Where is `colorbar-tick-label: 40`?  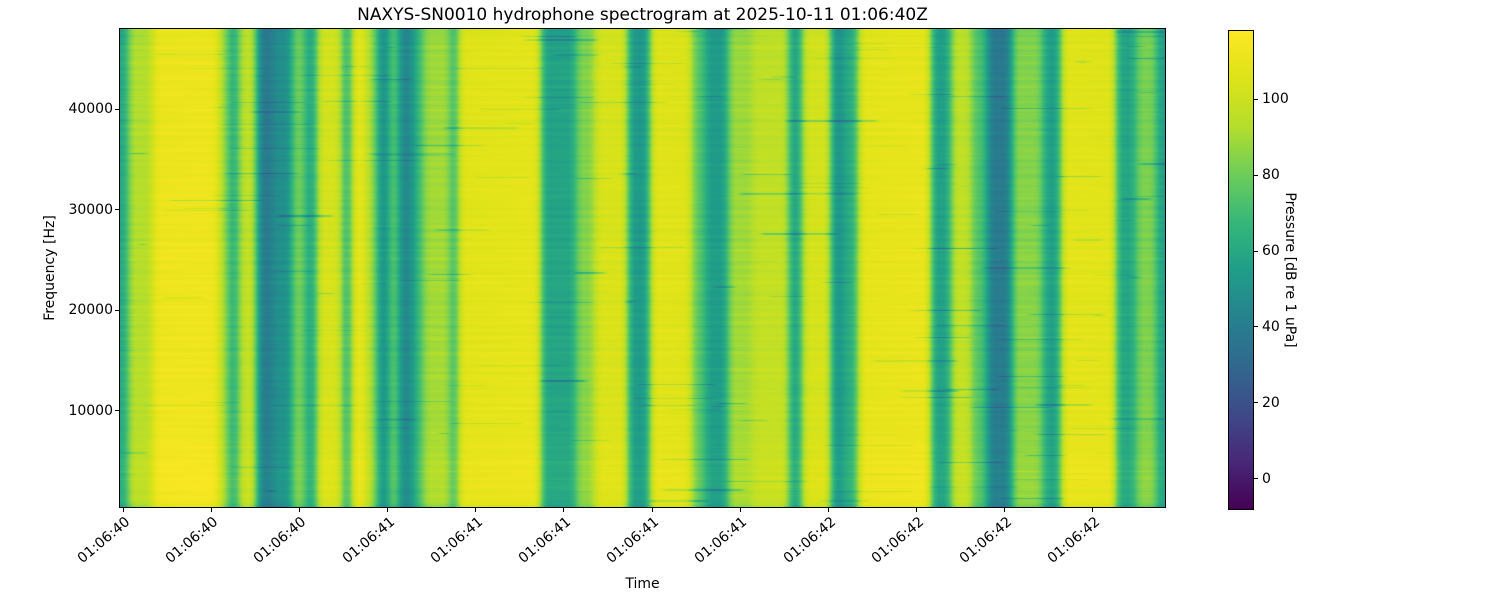 colorbar-tick-label: 40 is located at coordinates (1271, 326).